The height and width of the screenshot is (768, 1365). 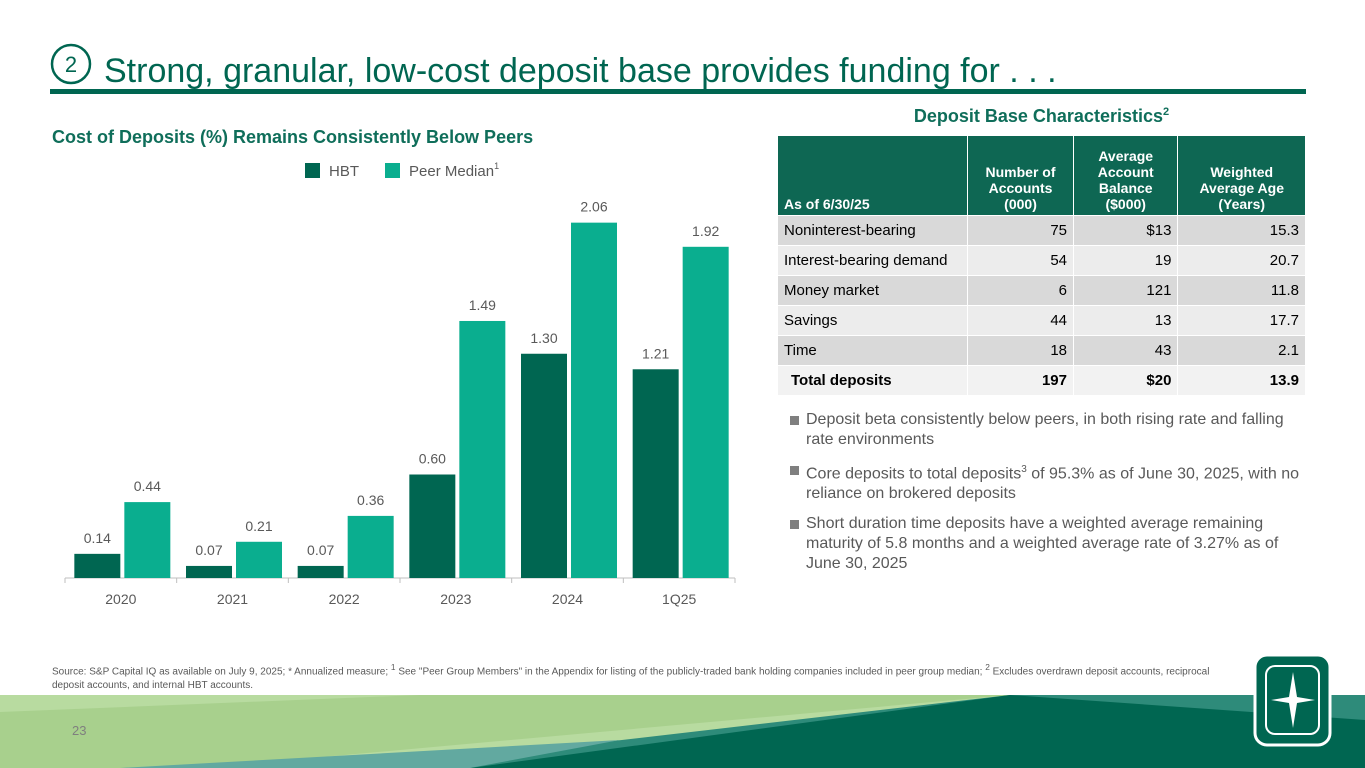 I want to click on table-row: Interest-bearing demand 54 19 20.7, so click(x=1041, y=259).